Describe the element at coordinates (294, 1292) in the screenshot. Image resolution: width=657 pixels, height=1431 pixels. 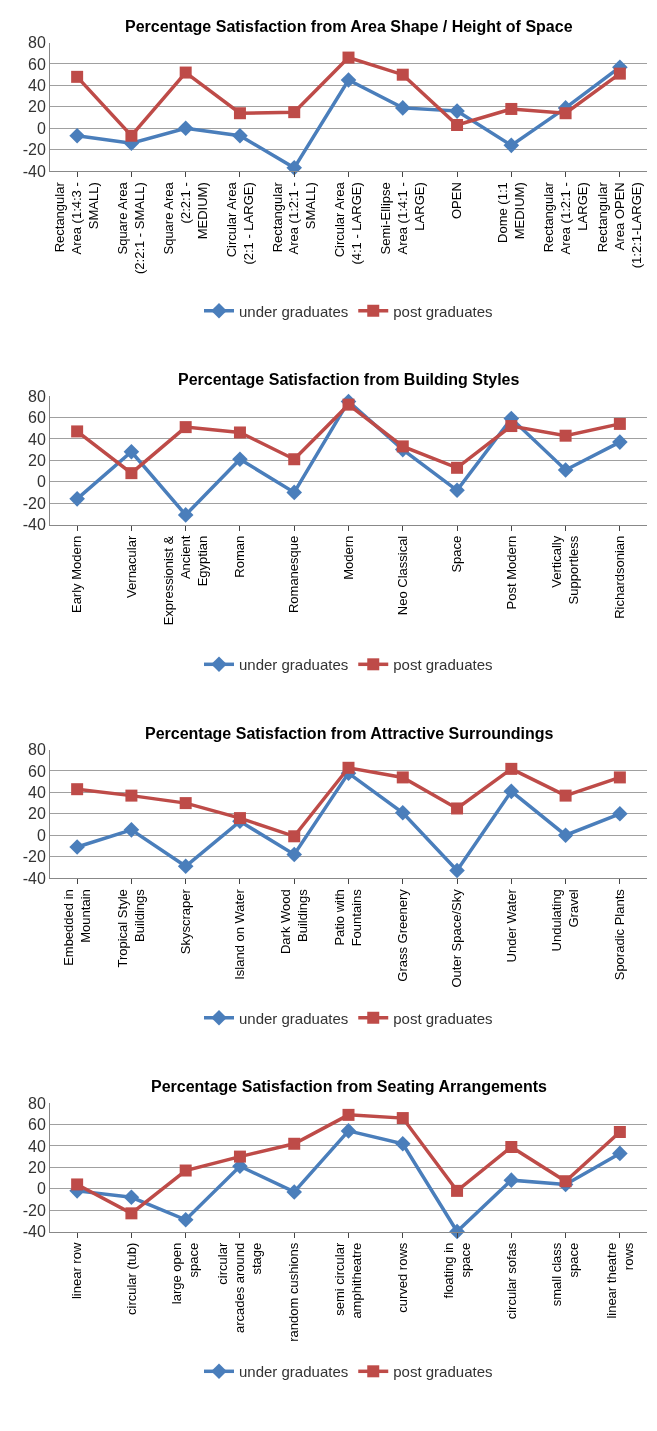
I see `x-tick-label: random cushions` at that location.